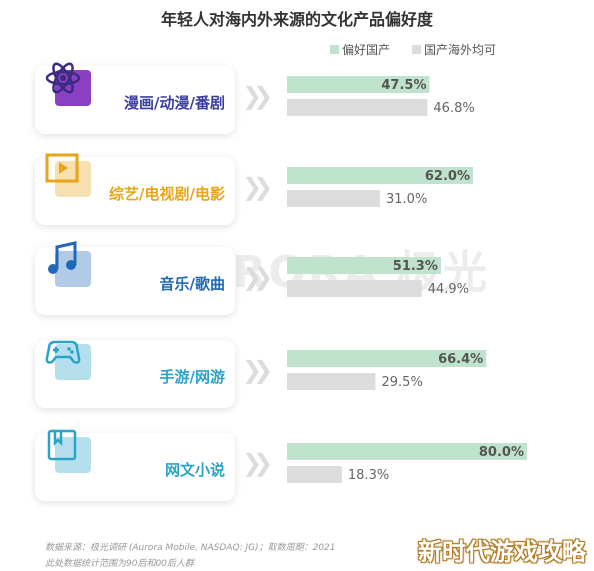 This screenshot has width=594, height=571. Describe the element at coordinates (402, 382) in the screenshot. I see `data-label: 29.5%` at that location.